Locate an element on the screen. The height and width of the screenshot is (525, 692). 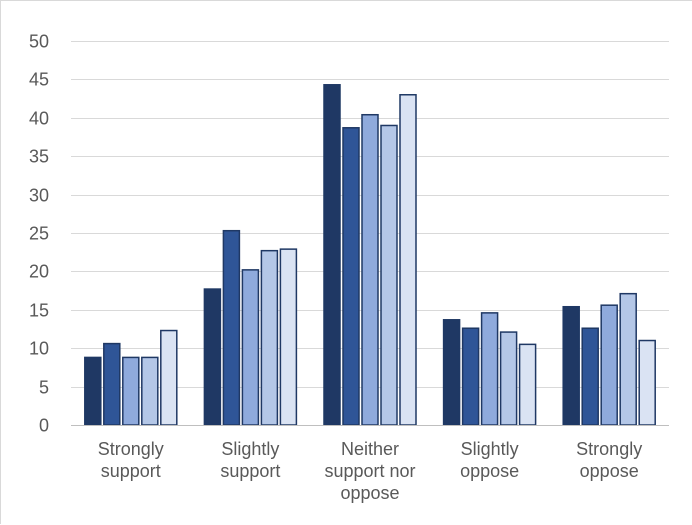
y-tick-label: 10 is located at coordinates (39, 349).